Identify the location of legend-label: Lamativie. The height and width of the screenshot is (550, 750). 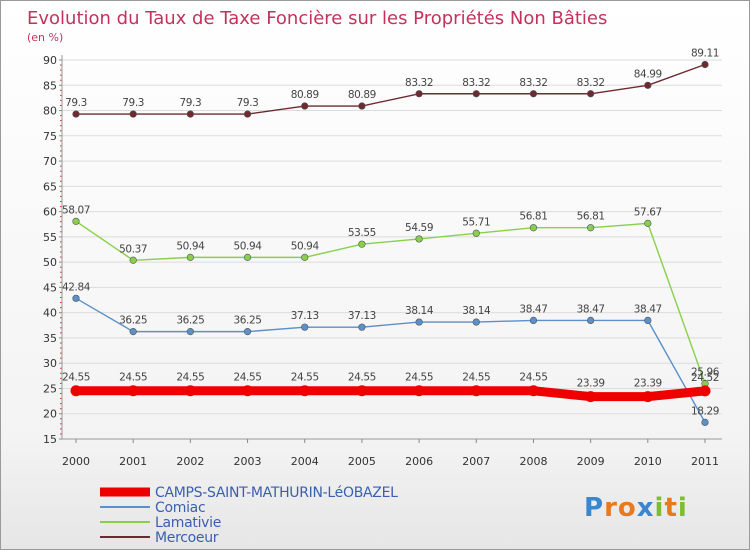
(188, 523).